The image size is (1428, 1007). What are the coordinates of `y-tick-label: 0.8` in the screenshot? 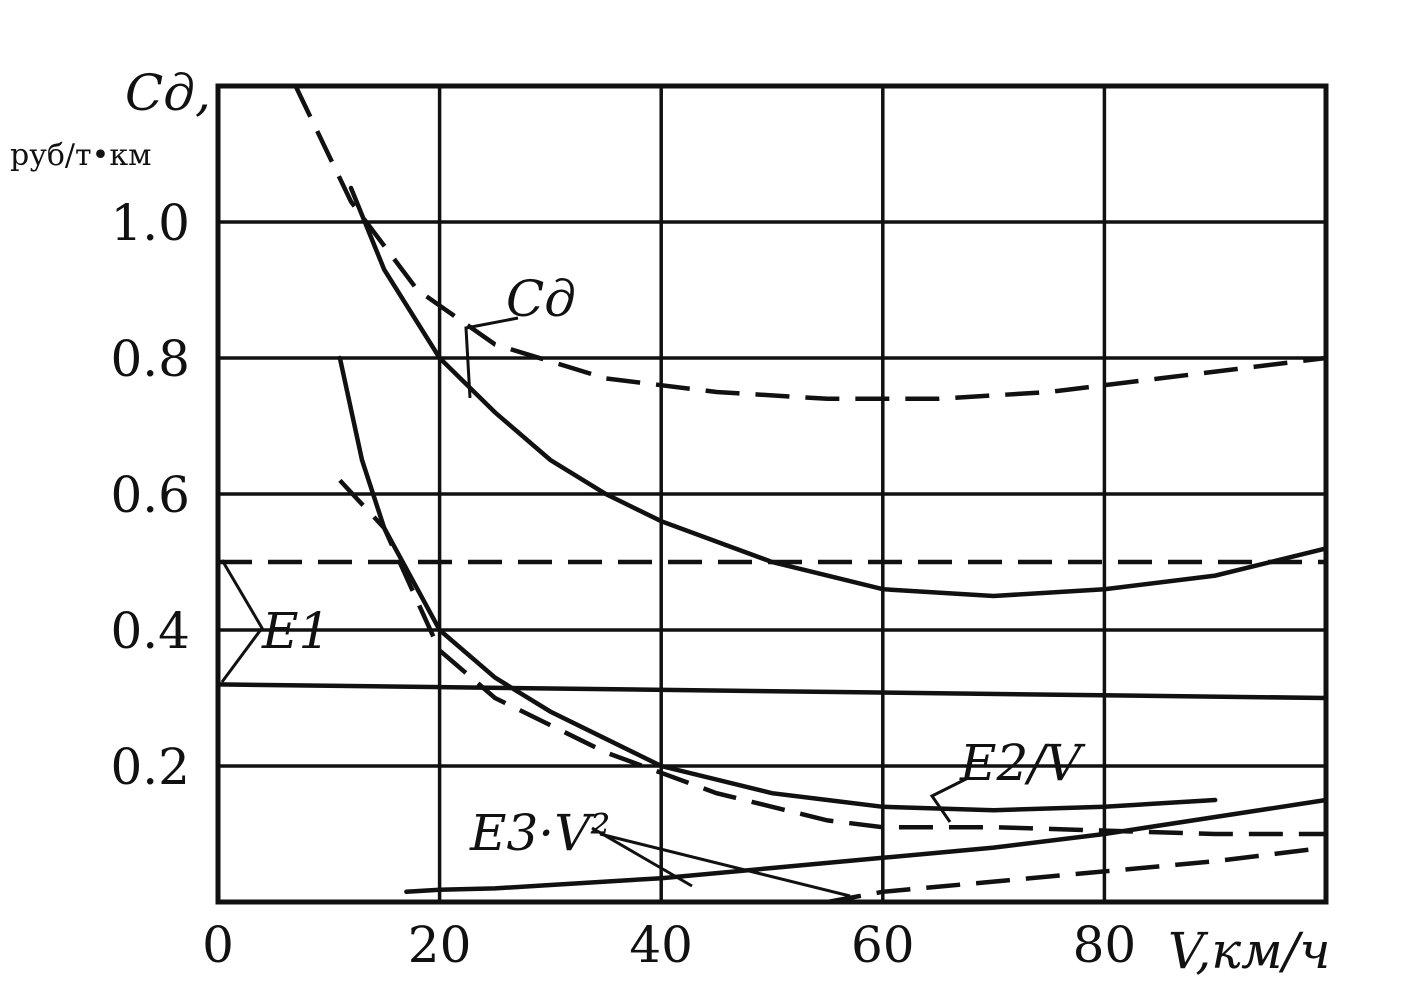 It's located at (150, 359).